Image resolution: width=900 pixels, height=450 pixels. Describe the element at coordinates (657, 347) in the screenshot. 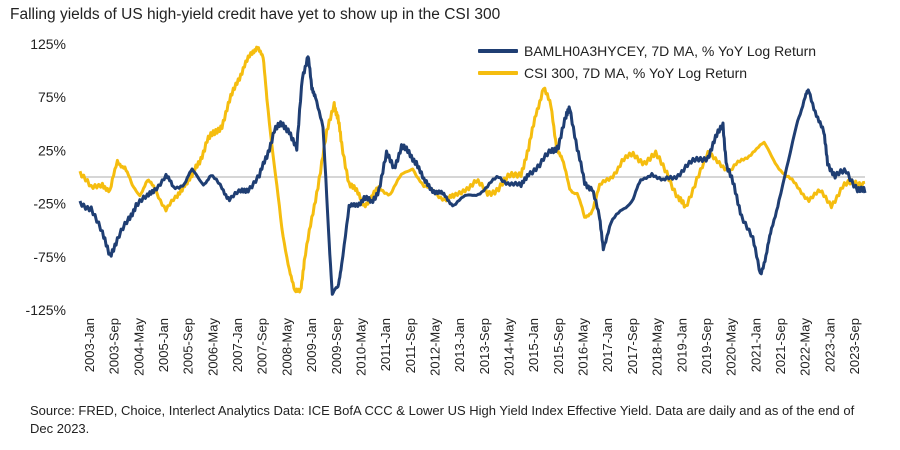

I see `x-tick-label: 2018-May` at that location.